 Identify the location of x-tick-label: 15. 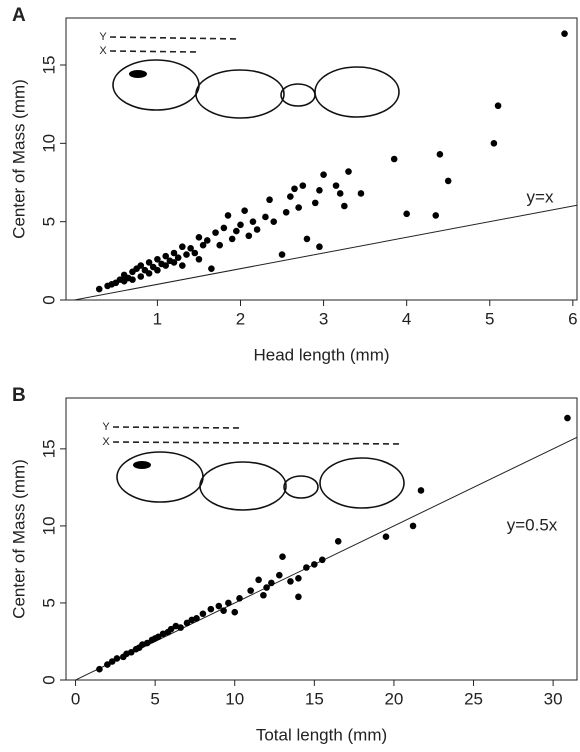
(314, 698).